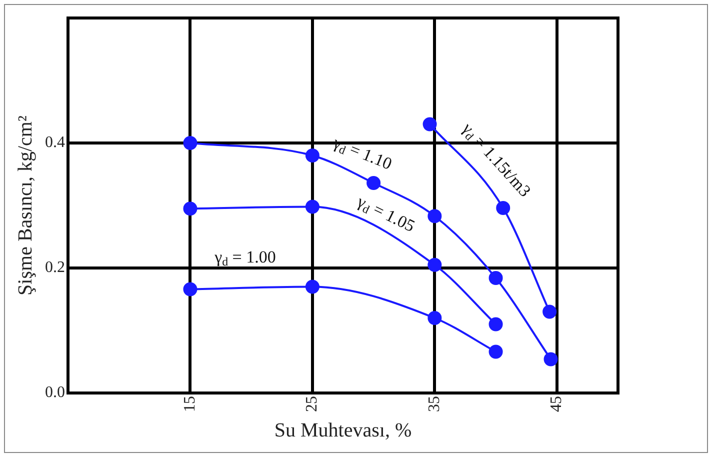 Image resolution: width=714 pixels, height=459 pixels. Describe the element at coordinates (25, 206) in the screenshot. I see `y-axis-title: Şişme Basıncı, kg/cm²` at that location.